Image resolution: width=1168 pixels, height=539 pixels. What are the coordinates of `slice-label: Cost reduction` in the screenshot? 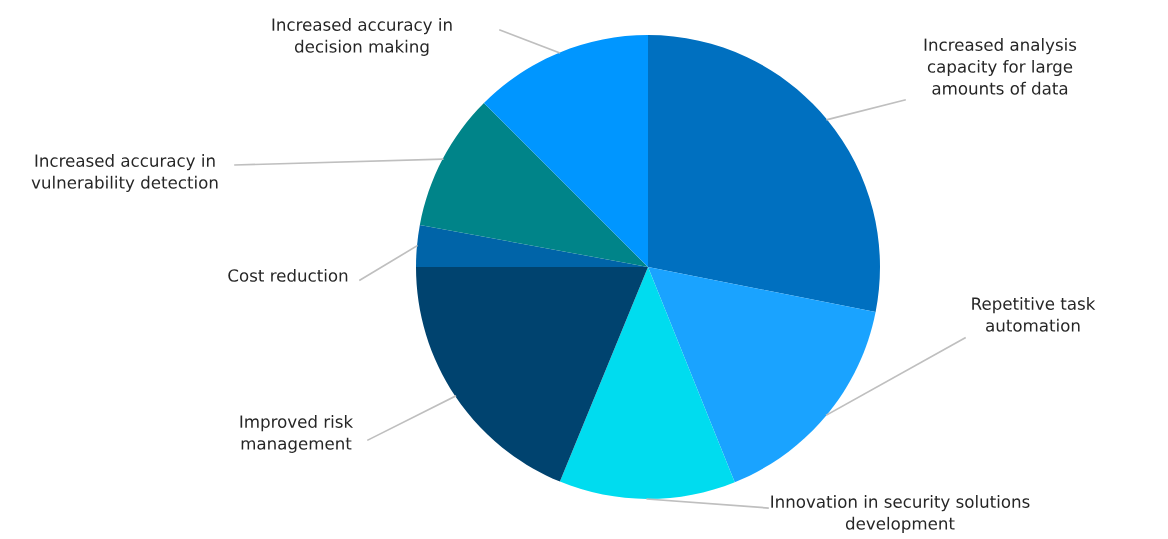 It's located at (288, 275).